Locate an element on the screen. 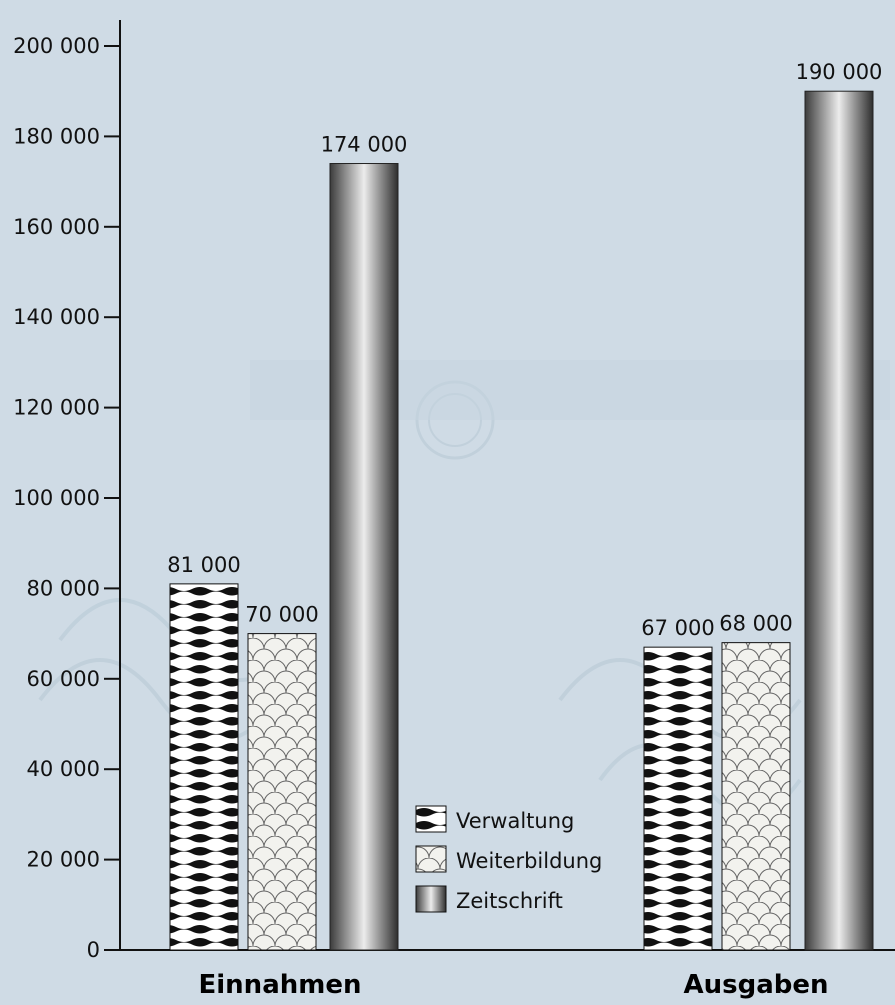 The image size is (895, 1005). value-label-verwaltung-ausgaben: 67 000 is located at coordinates (677, 628).